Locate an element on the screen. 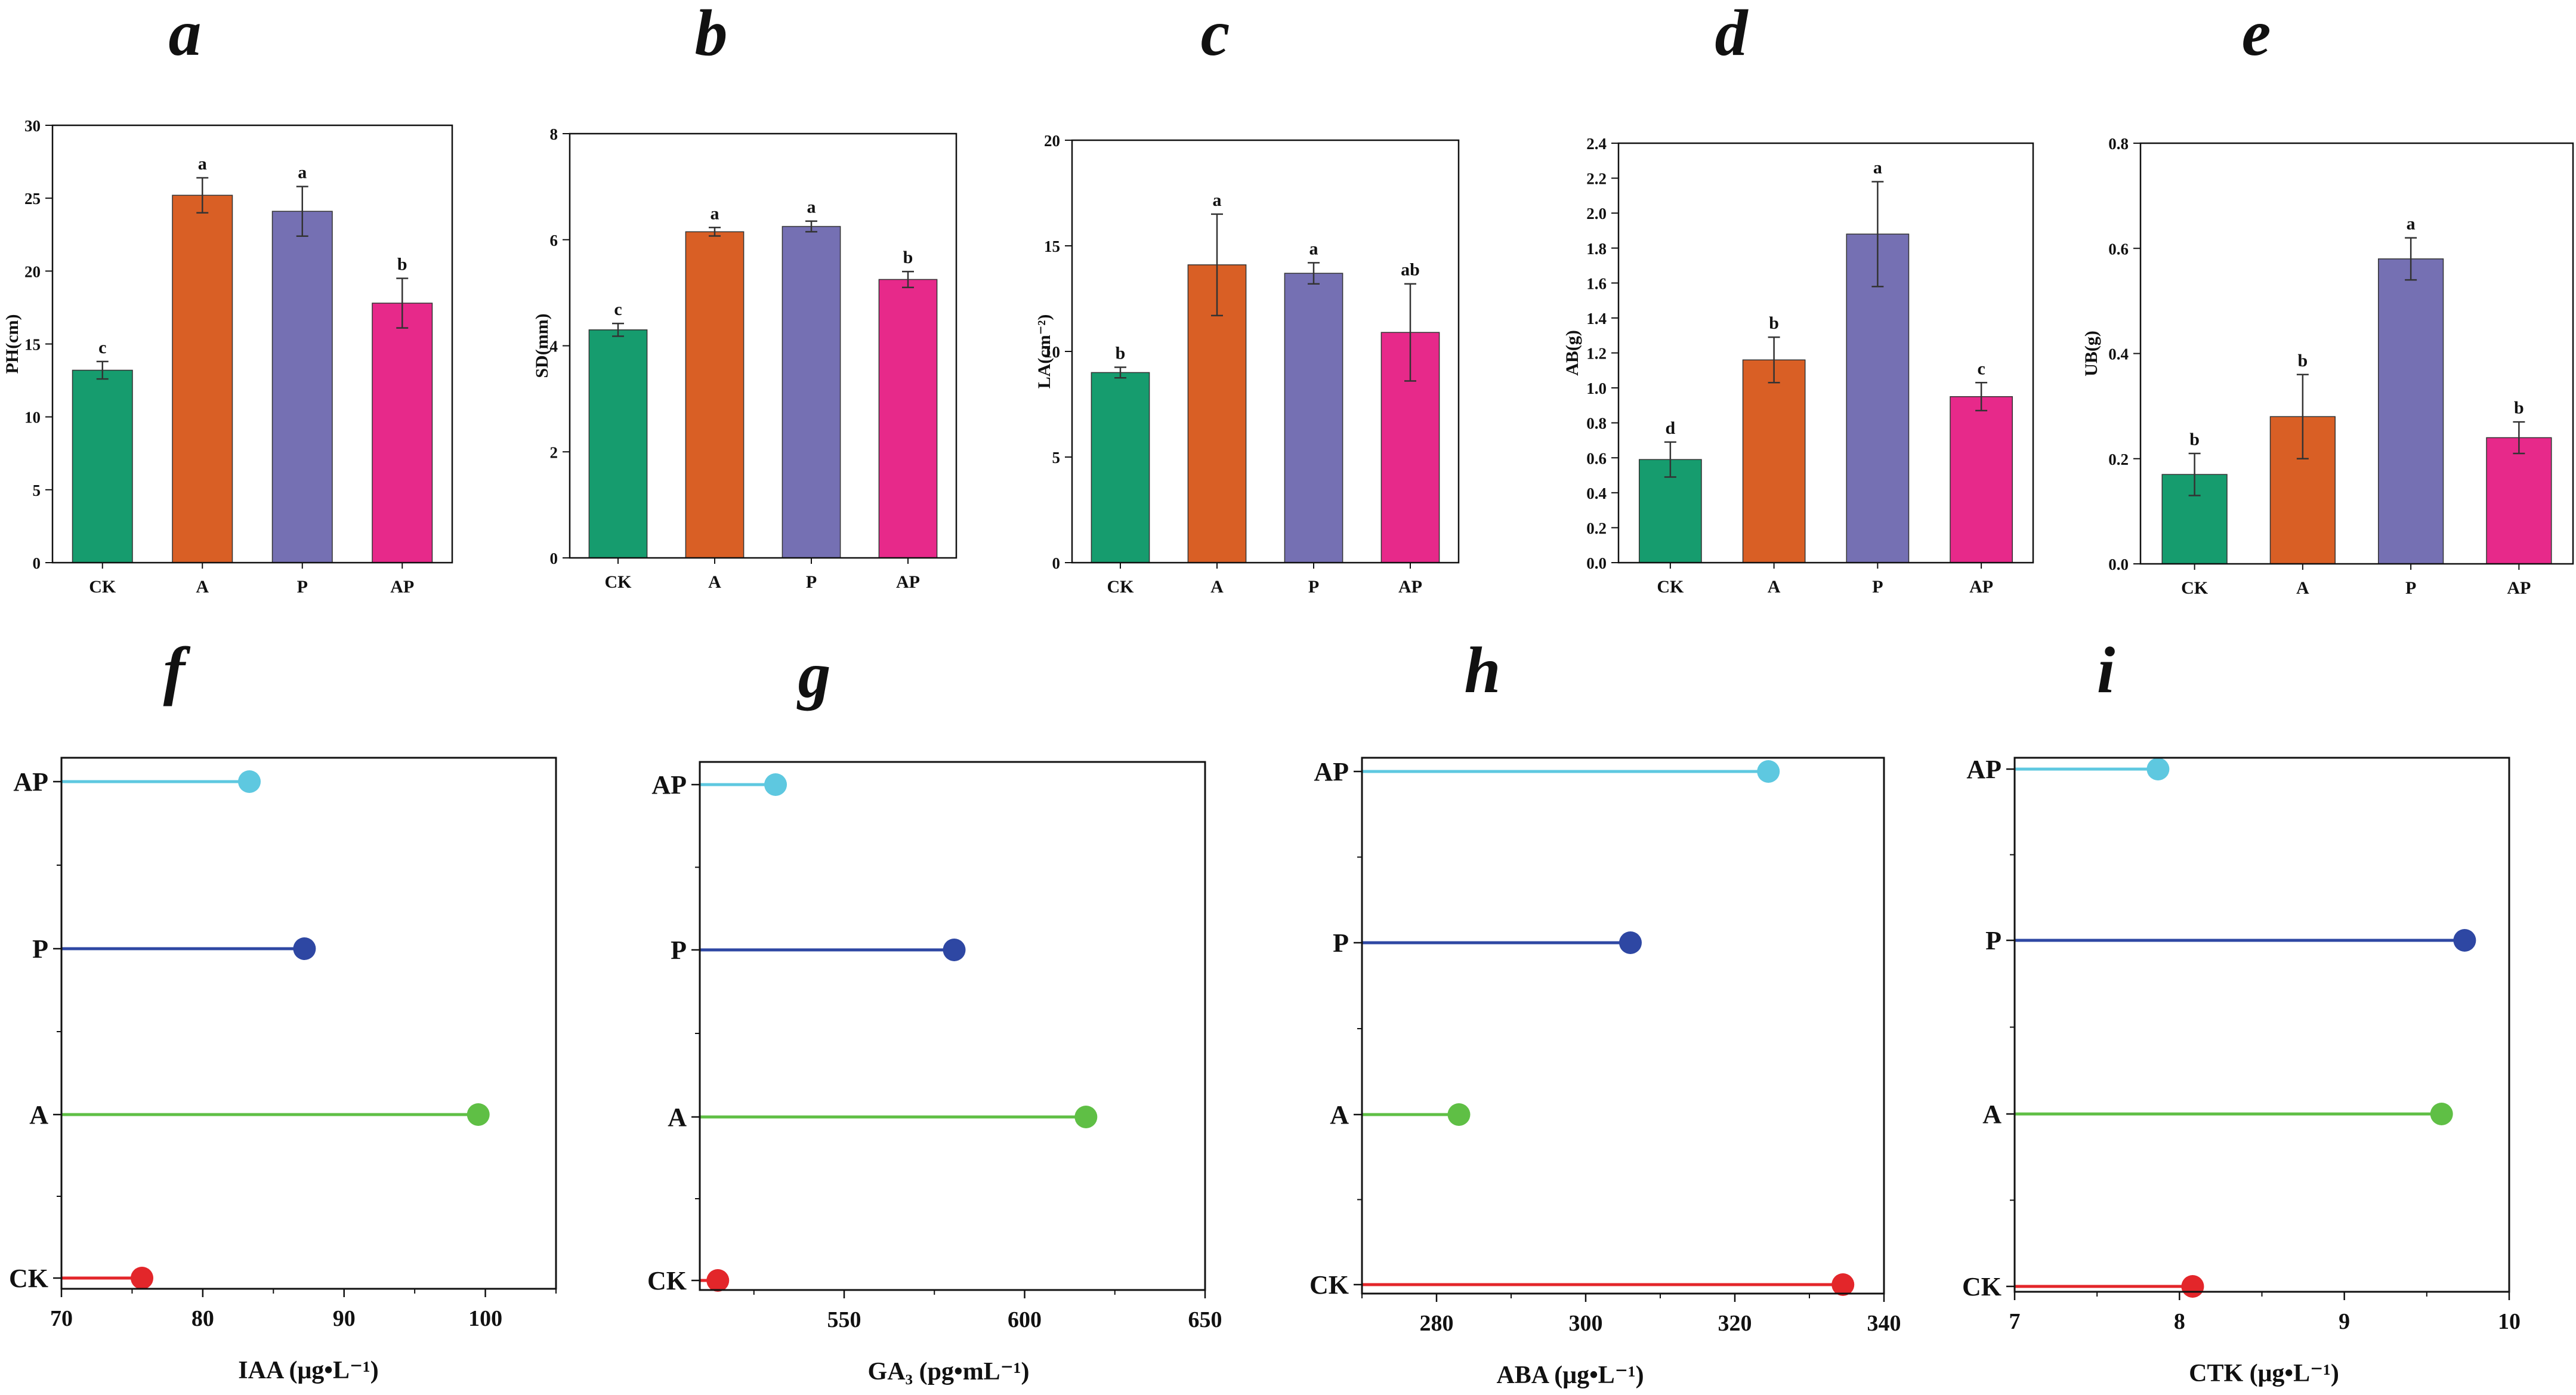 This screenshot has width=2576, height=1395. y-axis-label: UB(g) is located at coordinates (2091, 353).